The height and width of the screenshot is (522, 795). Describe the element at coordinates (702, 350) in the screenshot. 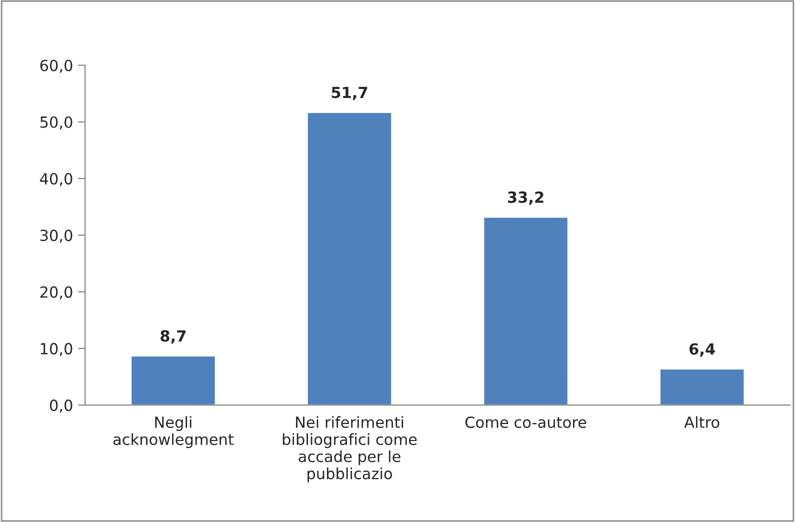

I see `data-label: 6,4` at that location.